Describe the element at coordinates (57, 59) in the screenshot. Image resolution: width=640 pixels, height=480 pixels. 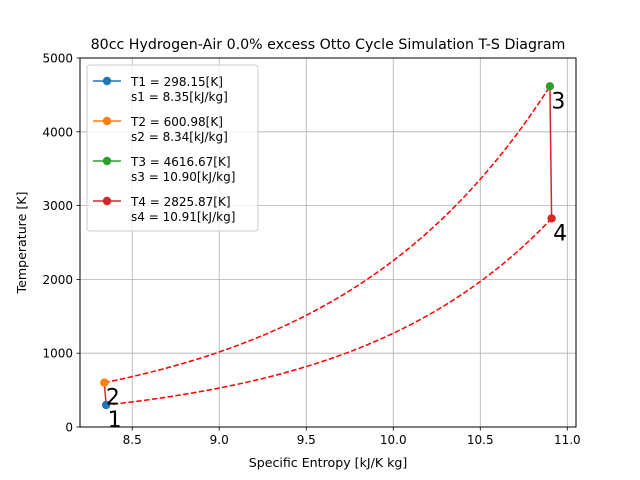
I see `y-tick-label: 5000` at that location.